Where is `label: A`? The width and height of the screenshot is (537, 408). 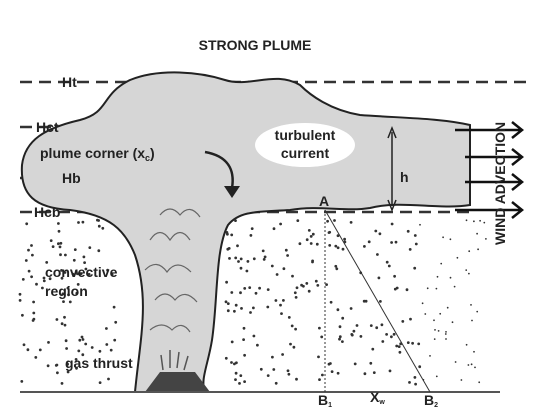 label: A is located at coordinates (324, 201).